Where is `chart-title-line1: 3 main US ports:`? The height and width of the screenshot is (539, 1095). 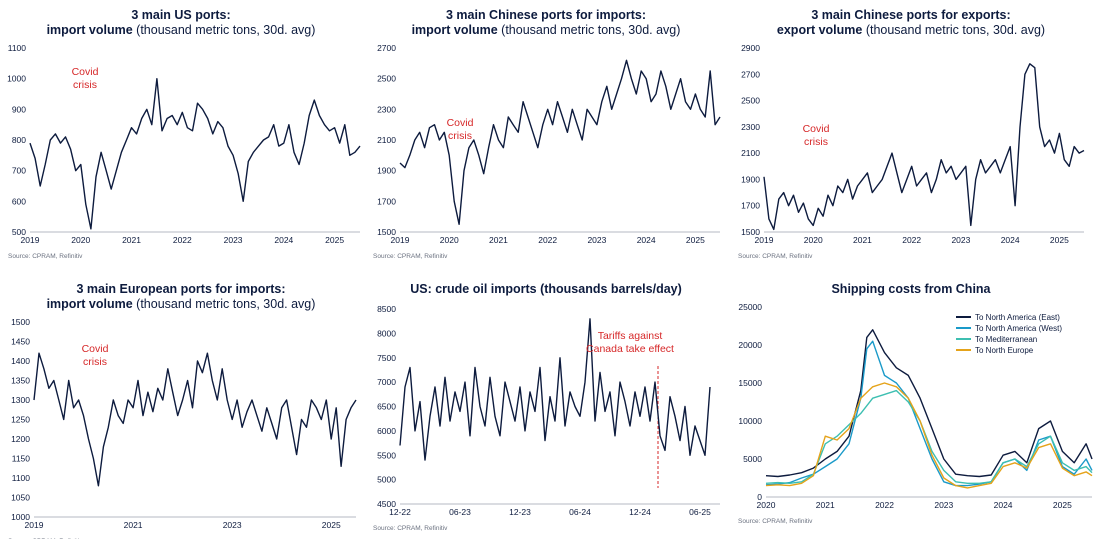
chart-title-line1: 3 main US ports: is located at coordinates (181, 15).